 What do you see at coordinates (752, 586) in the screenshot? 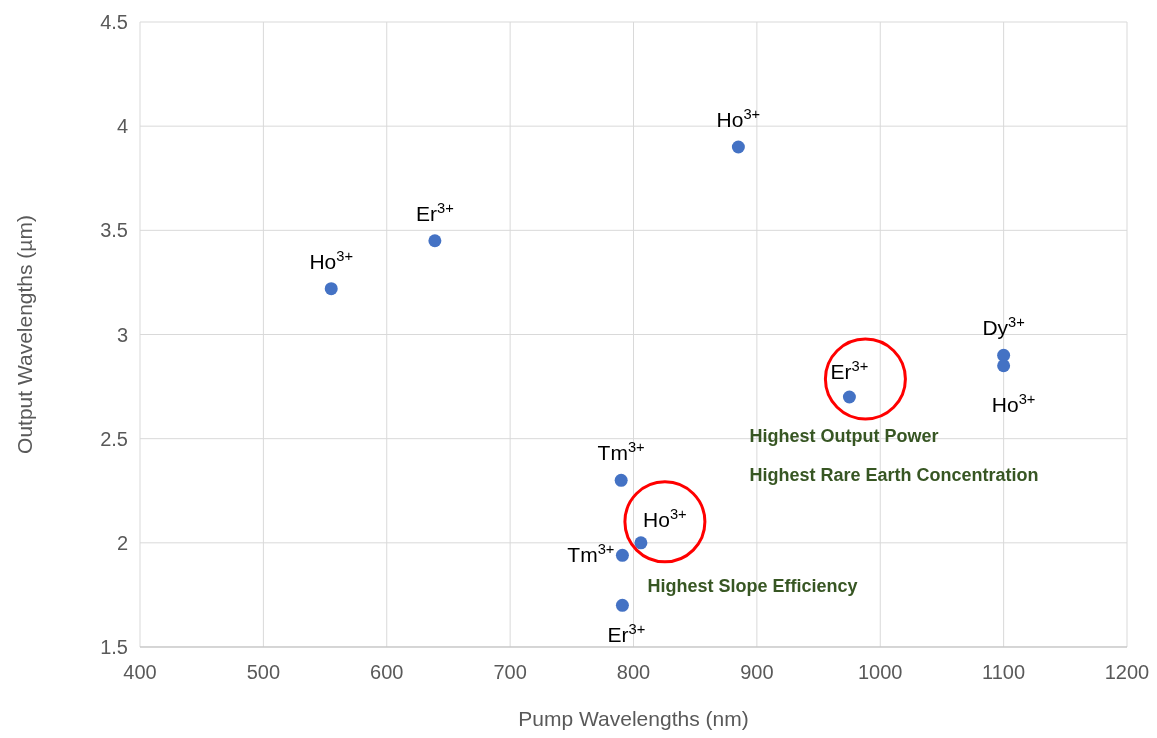
I see `annotation: Highest Slope Efficiency` at bounding box center [752, 586].